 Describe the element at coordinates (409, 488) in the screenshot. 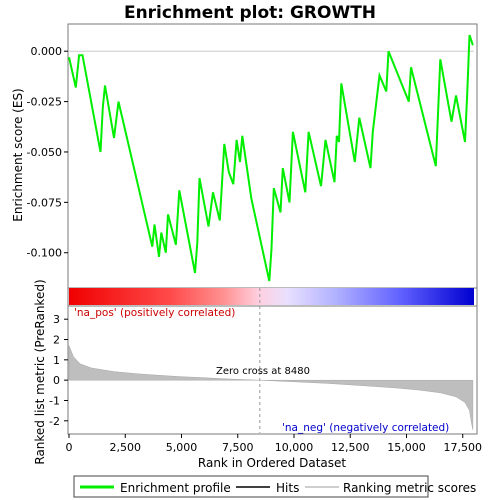

I see `legend-metric-label: Ranking metric scores` at that location.